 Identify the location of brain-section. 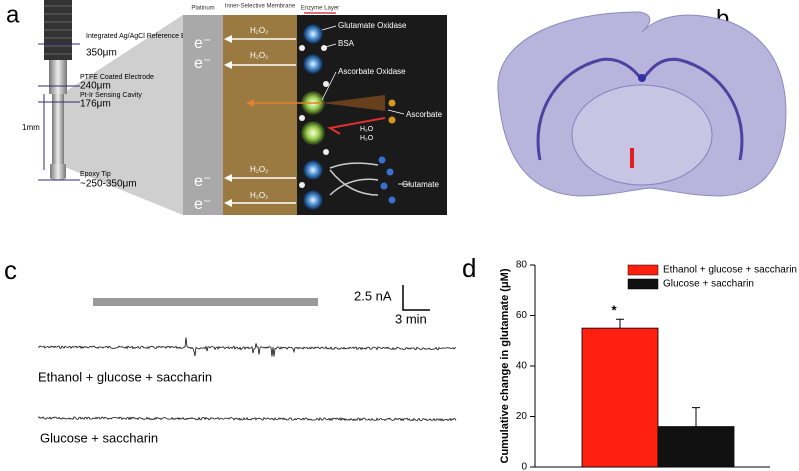
(642, 104).